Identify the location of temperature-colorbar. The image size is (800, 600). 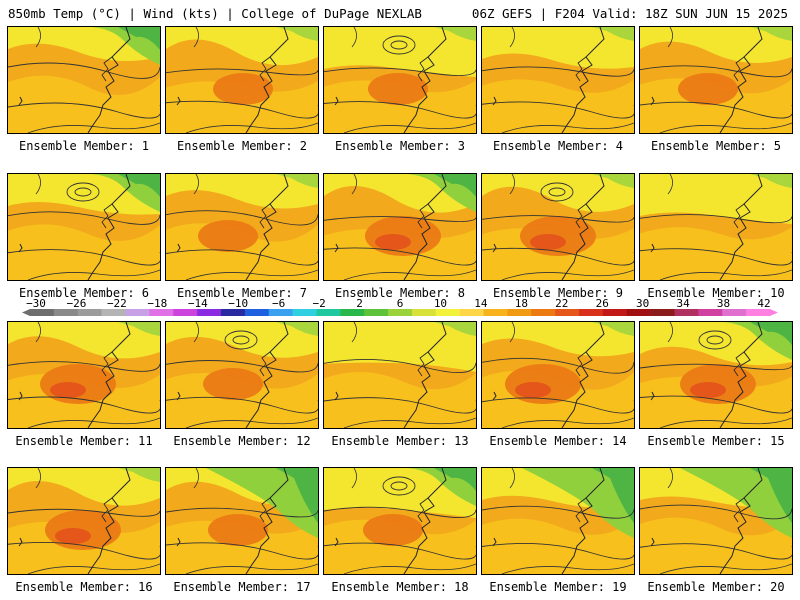
(400, 312).